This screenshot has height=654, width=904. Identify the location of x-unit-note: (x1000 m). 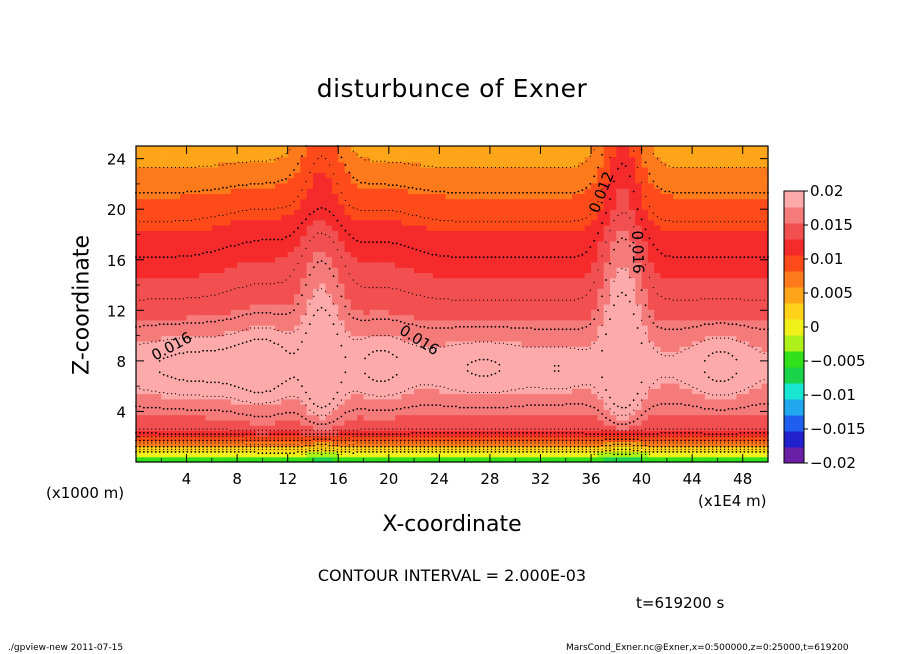
(85, 493).